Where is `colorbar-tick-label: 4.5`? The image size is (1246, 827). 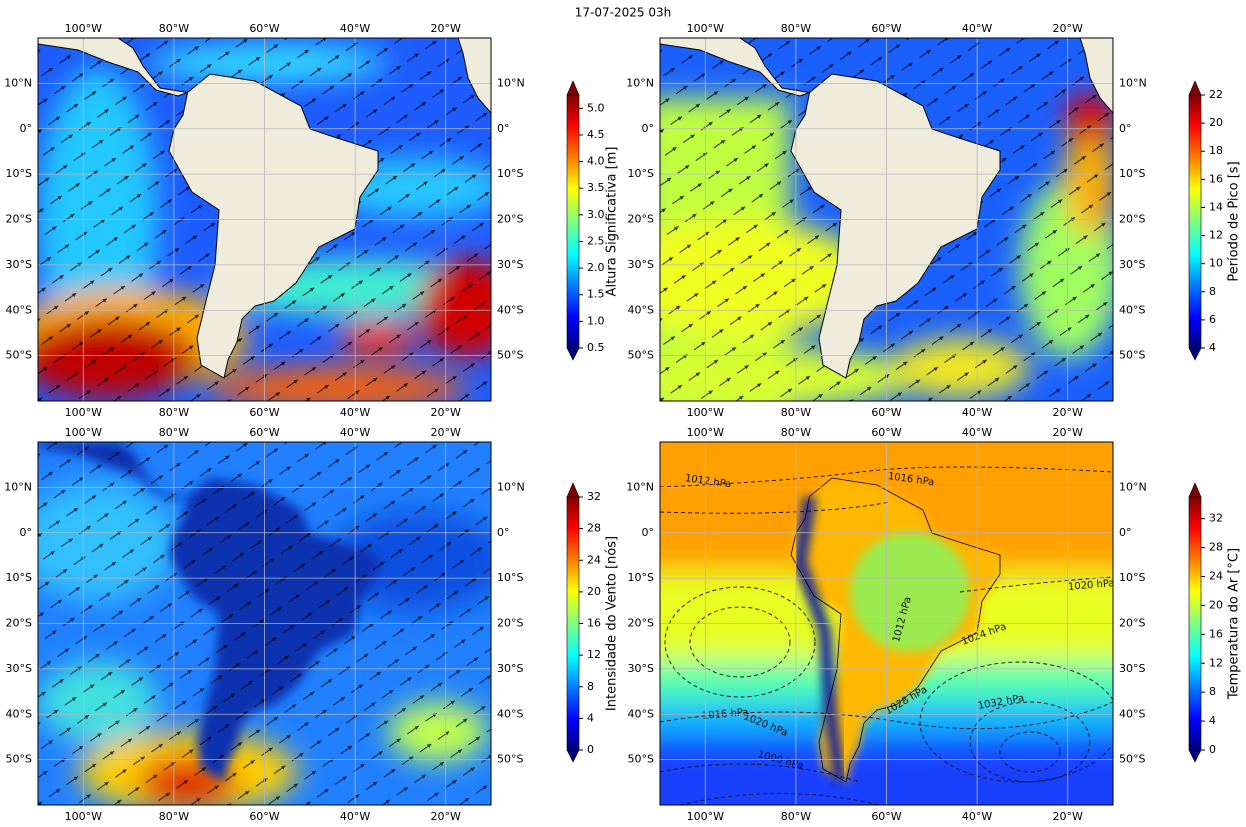 colorbar-tick-label: 4.5 is located at coordinates (596, 134).